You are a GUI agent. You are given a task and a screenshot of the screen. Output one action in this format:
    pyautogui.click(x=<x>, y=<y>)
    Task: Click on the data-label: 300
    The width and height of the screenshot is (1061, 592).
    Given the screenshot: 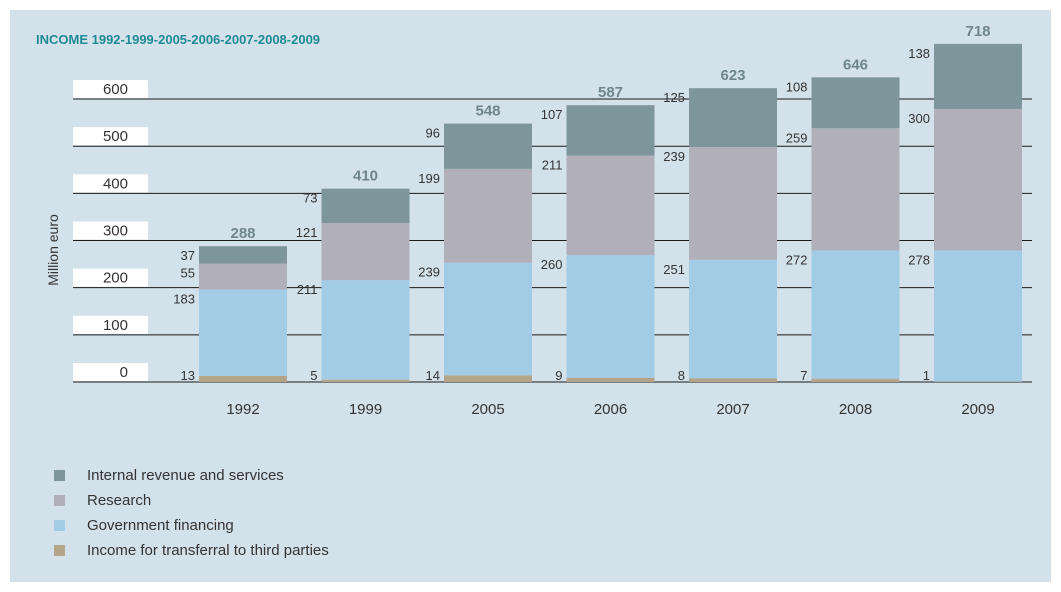 What is the action you would take?
    pyautogui.click(x=919, y=118)
    